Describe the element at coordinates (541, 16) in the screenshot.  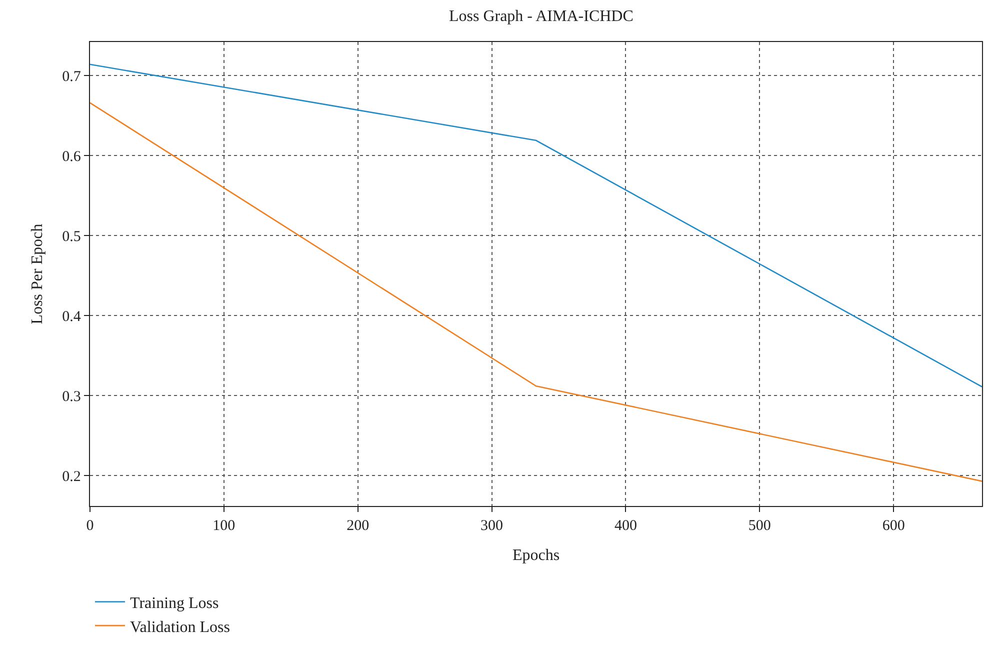
I see `chart-title: Loss Graph - AIMA-ICHDC` at that location.